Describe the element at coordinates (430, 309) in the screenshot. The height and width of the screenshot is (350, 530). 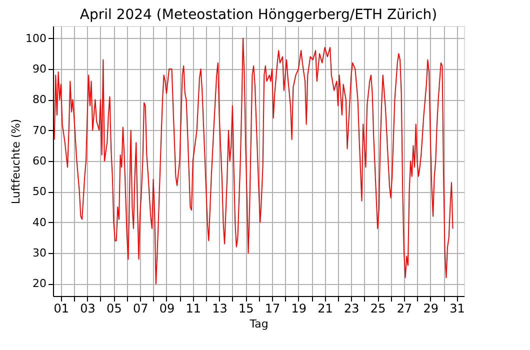
I see `x-tick-label: 29` at that location.